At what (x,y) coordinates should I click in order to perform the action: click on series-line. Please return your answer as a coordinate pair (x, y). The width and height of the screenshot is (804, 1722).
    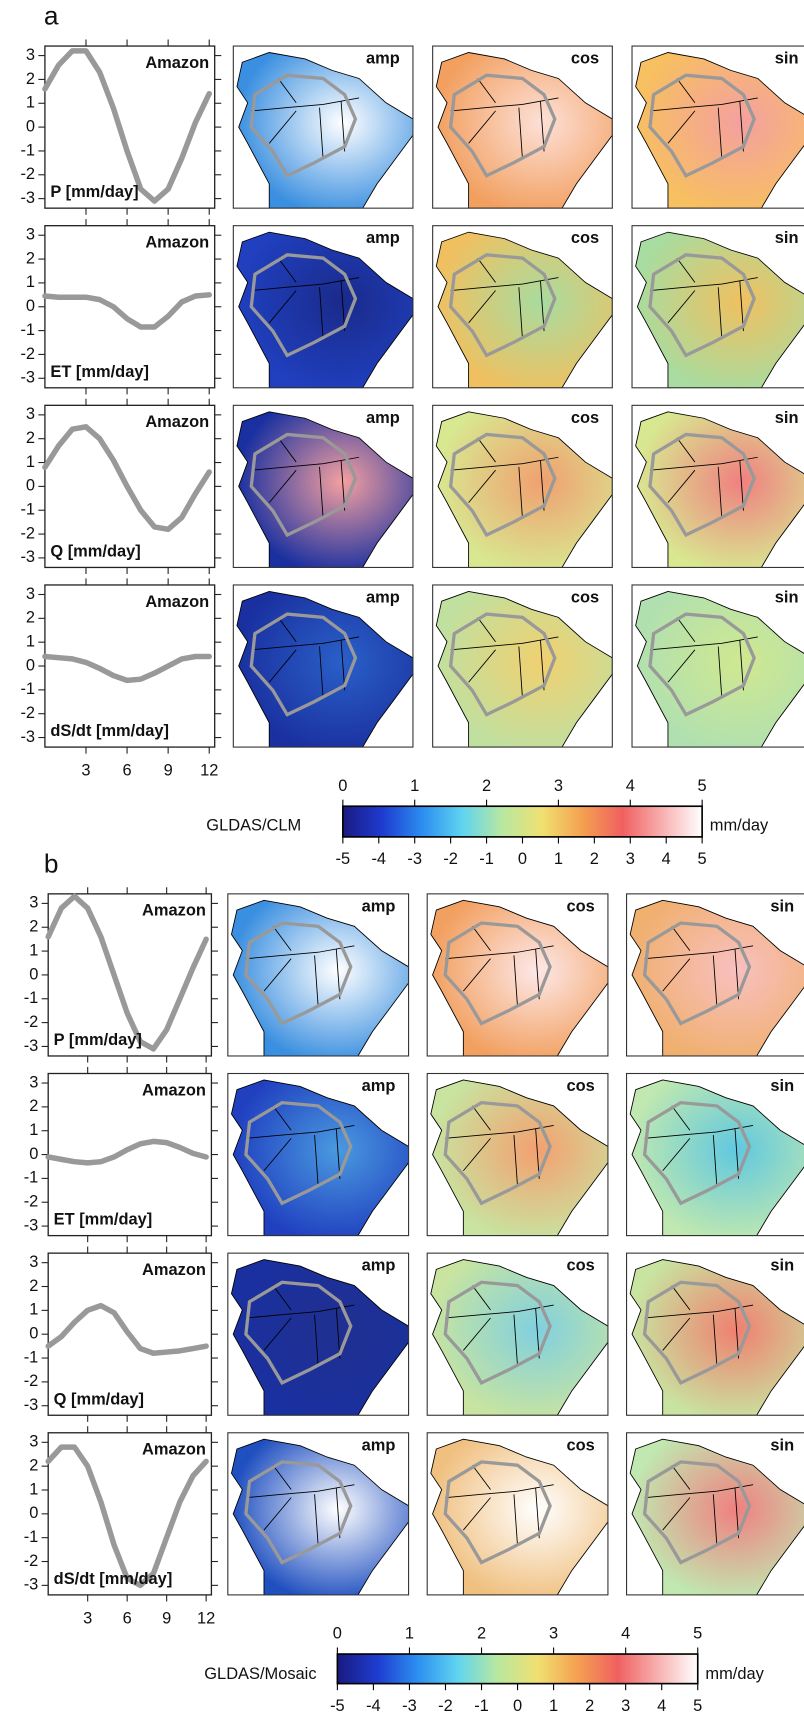
    Looking at the image, I should click on (127, 478).